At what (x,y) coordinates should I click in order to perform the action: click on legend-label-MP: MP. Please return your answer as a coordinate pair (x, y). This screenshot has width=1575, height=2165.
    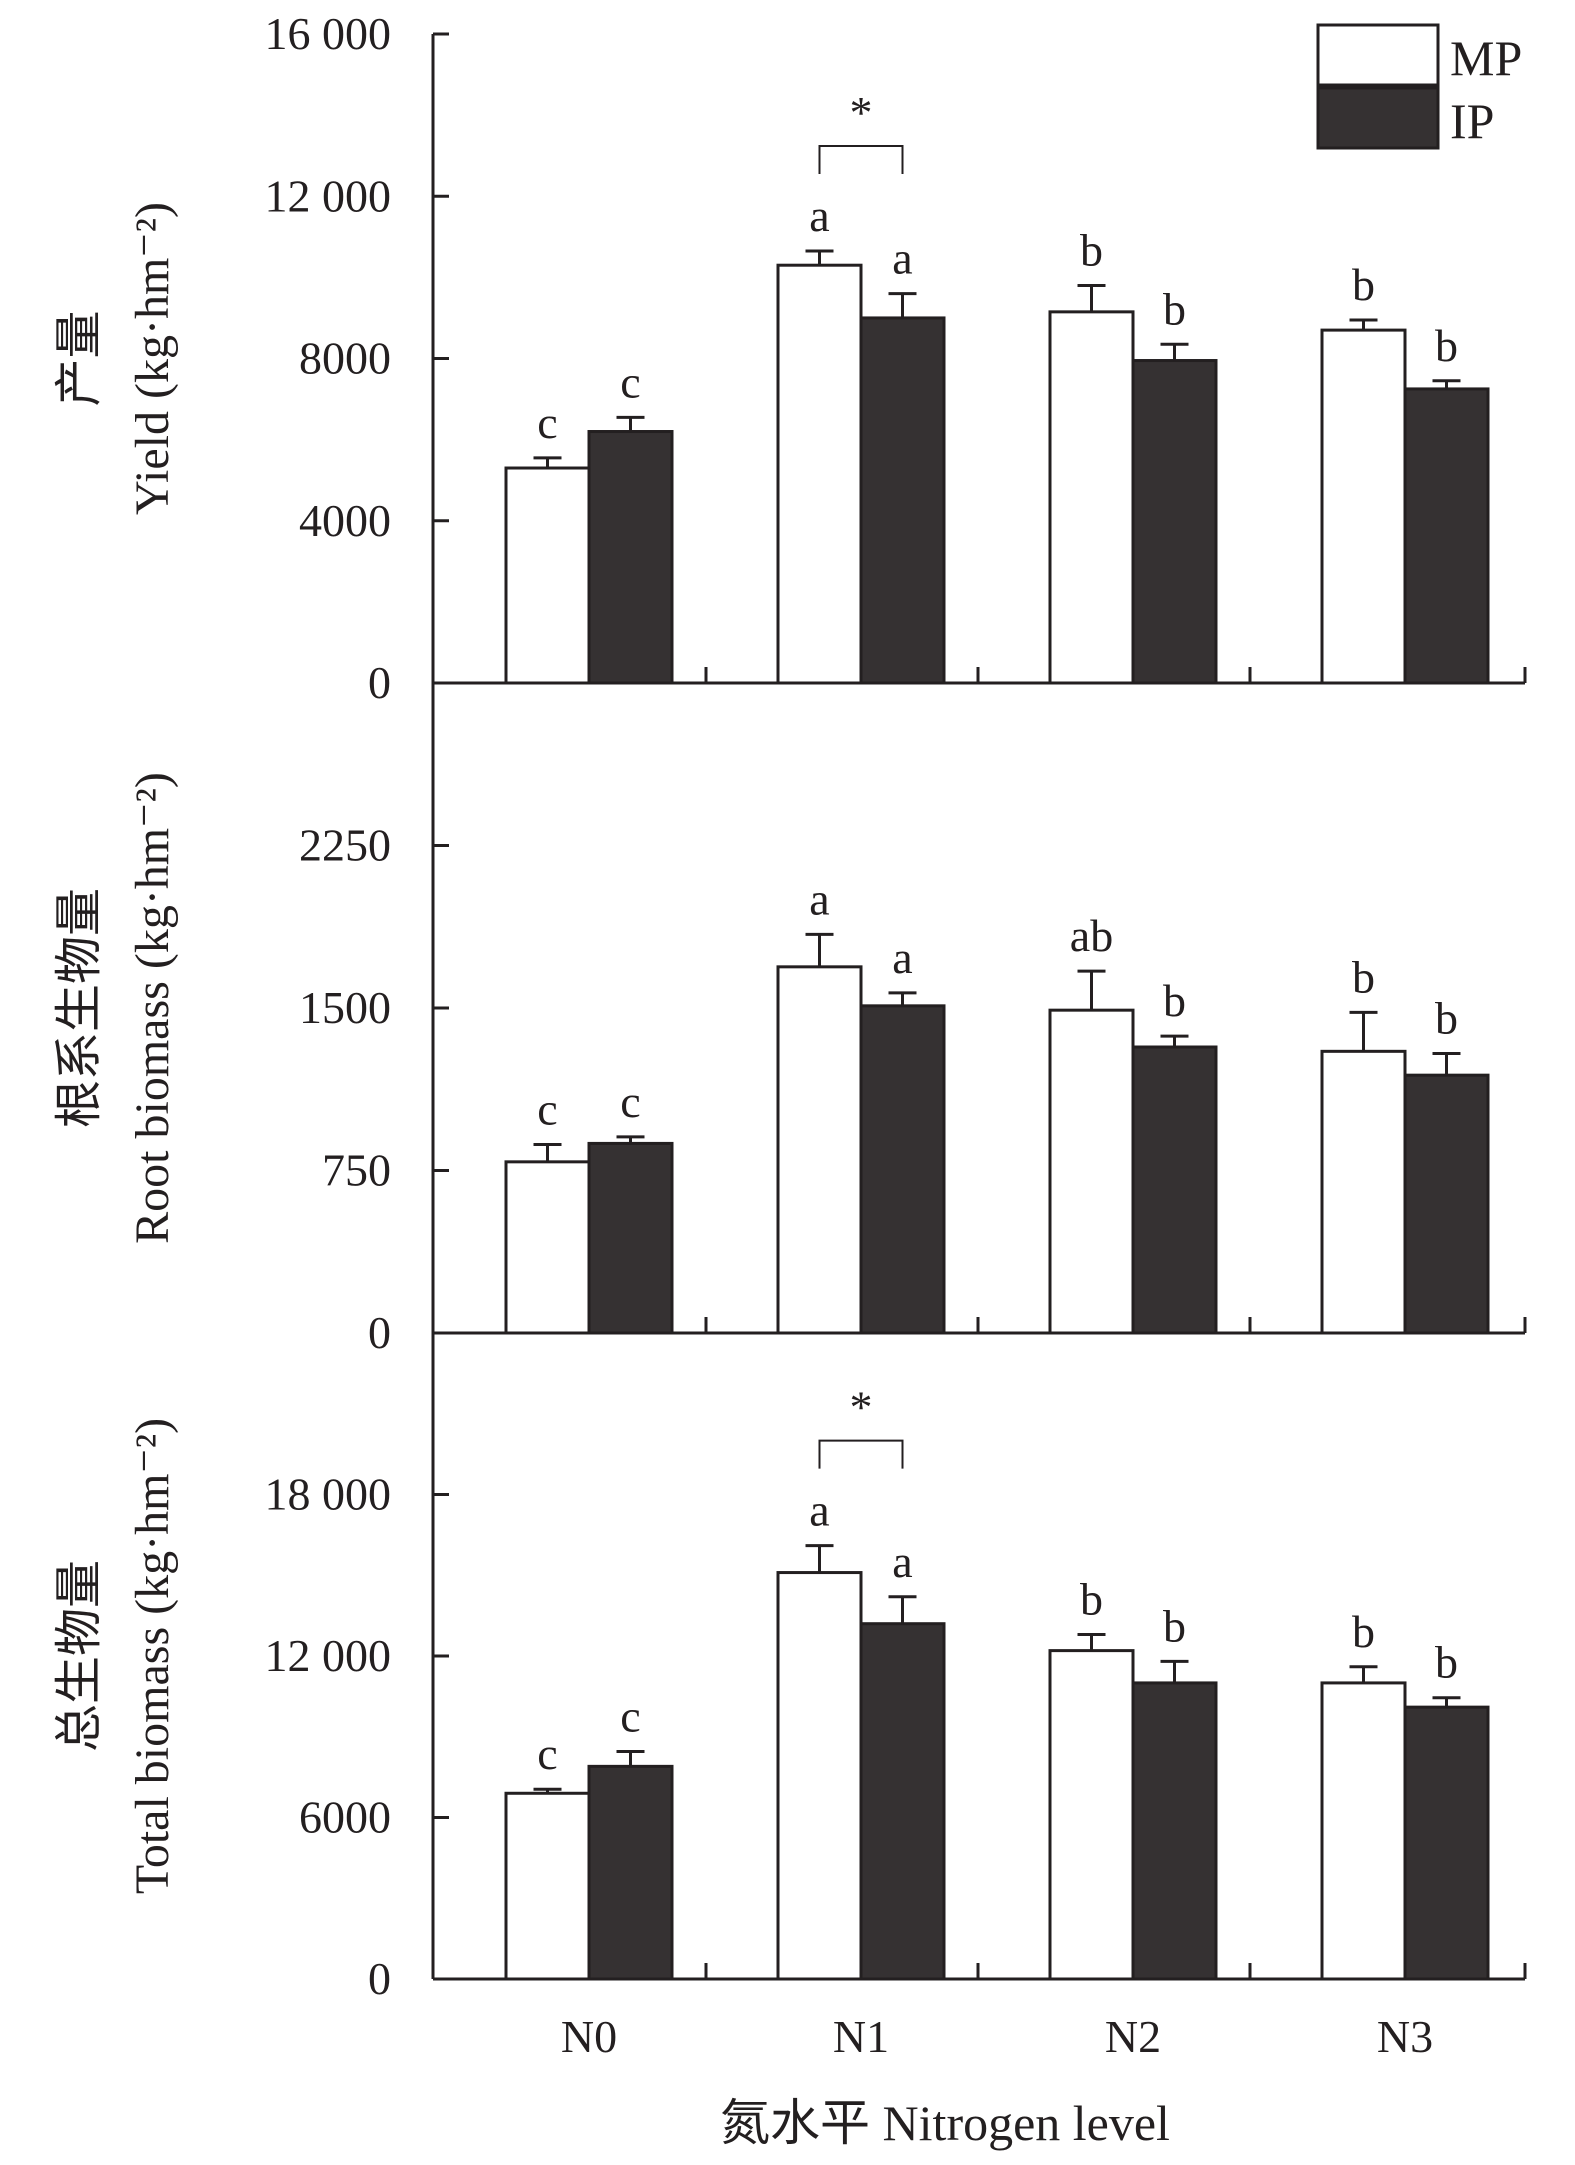
    Looking at the image, I should click on (1486, 58).